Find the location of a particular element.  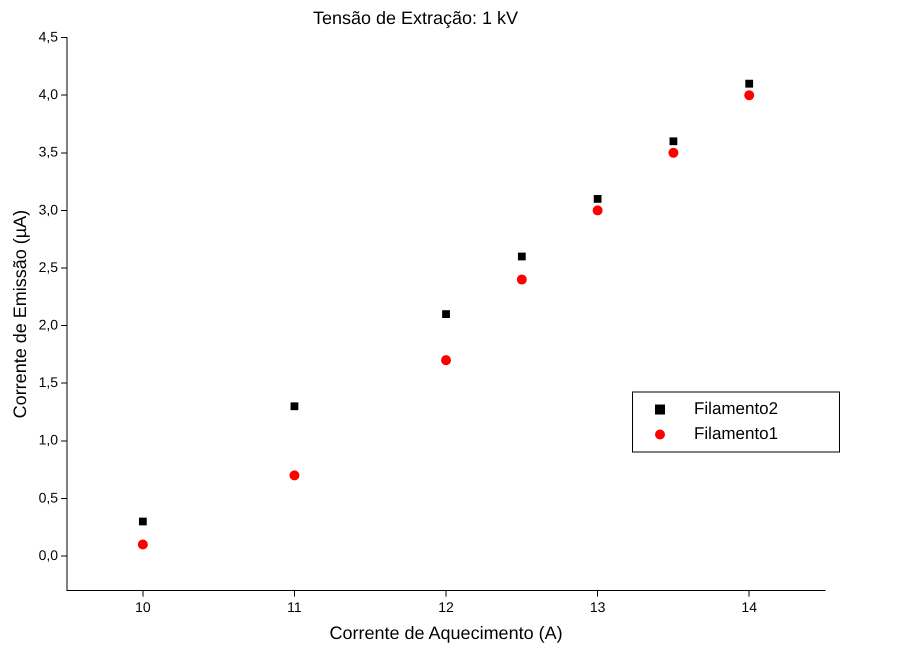

y-tick-label: 0,0 is located at coordinates (48, 554).